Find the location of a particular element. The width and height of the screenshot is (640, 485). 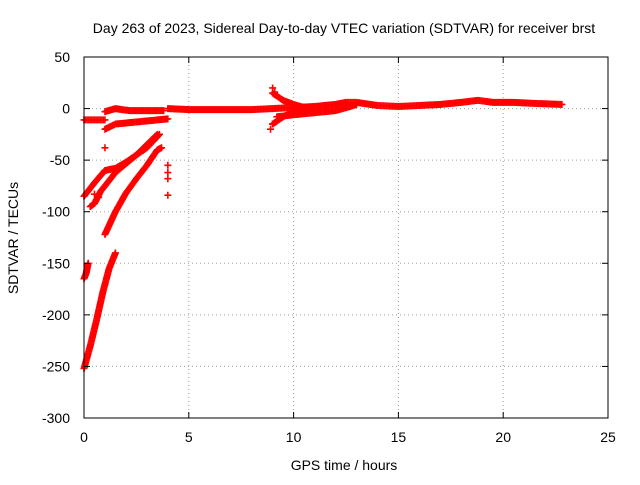

x-tick-label: 5 is located at coordinates (189, 437).